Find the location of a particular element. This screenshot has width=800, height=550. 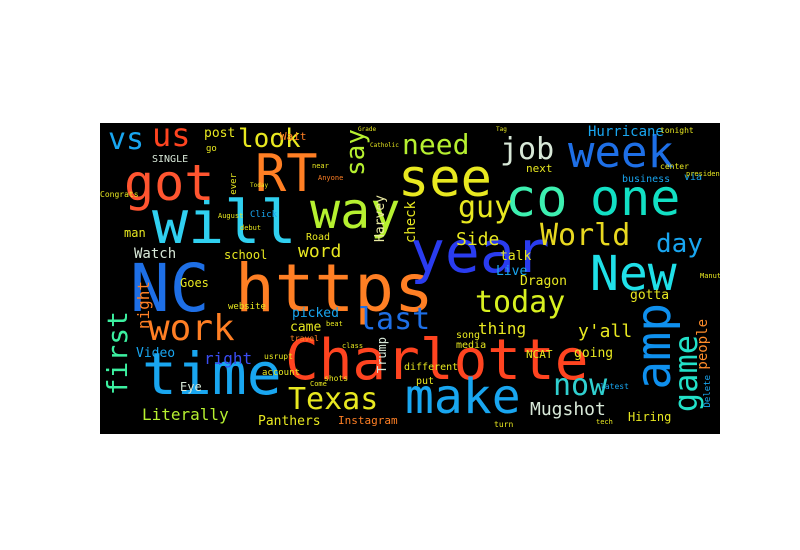

cloud-word: near is located at coordinates (320, 166).